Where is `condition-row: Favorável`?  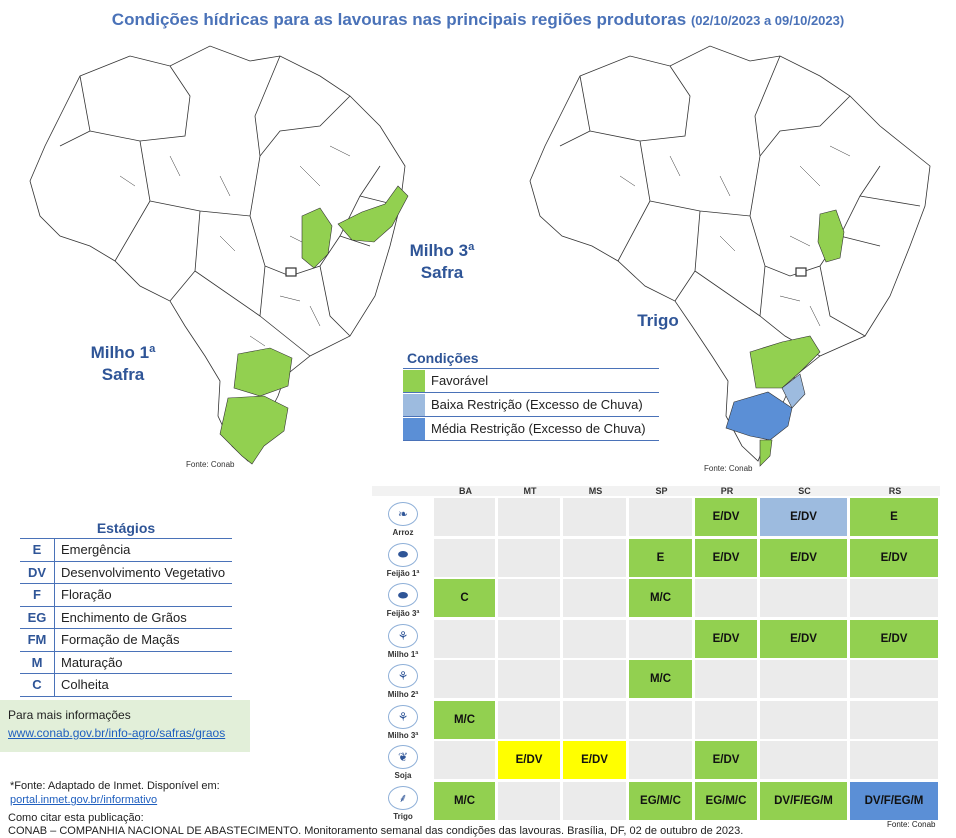 condition-row: Favorável is located at coordinates (531, 380).